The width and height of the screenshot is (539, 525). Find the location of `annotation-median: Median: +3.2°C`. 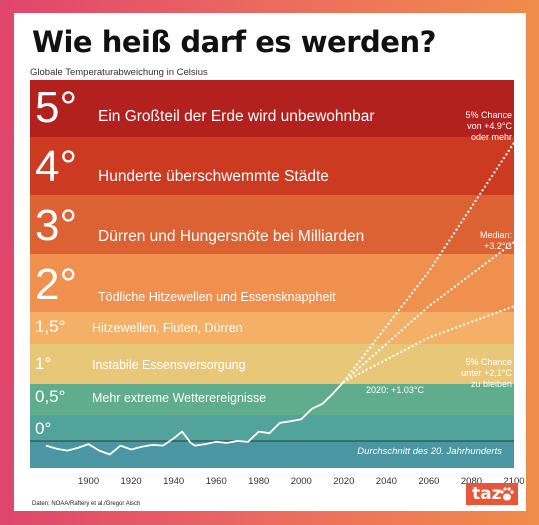

annotation-median: Median: +3.2°C is located at coordinates (496, 240).